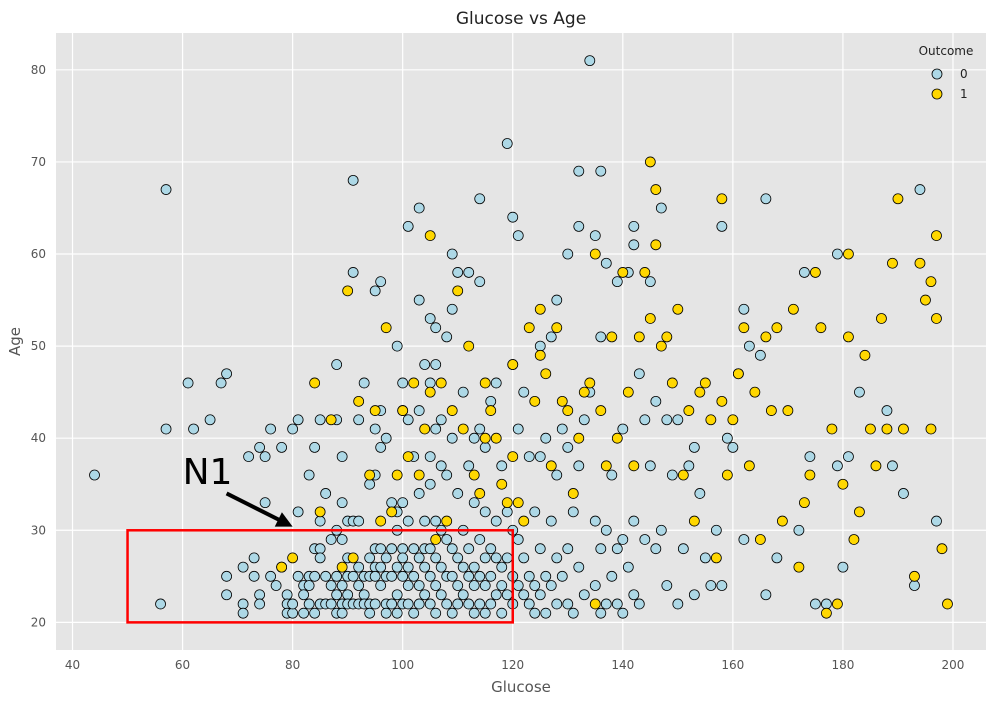 The width and height of the screenshot is (995, 703). Describe the element at coordinates (283, 519) in the screenshot. I see `annotation-arrow-head` at that location.